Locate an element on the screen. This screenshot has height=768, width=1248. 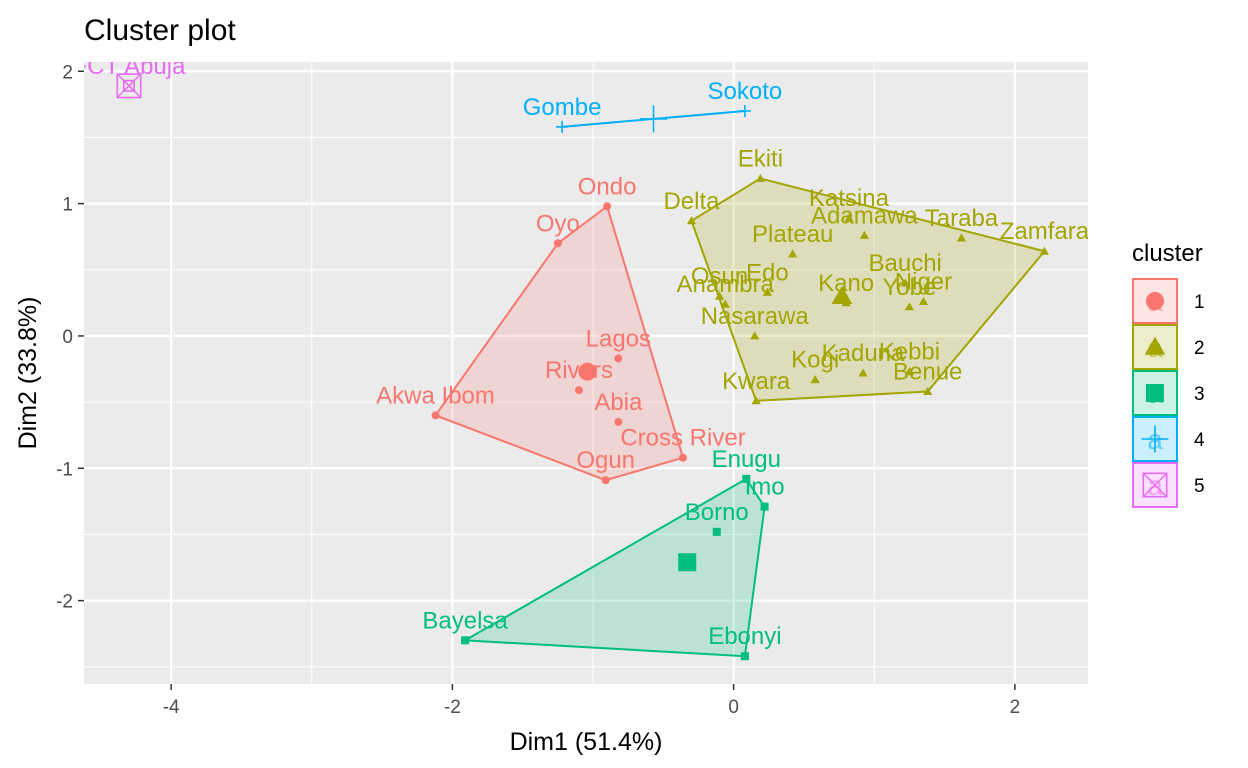
label-imo: Imo is located at coordinates (765, 487).